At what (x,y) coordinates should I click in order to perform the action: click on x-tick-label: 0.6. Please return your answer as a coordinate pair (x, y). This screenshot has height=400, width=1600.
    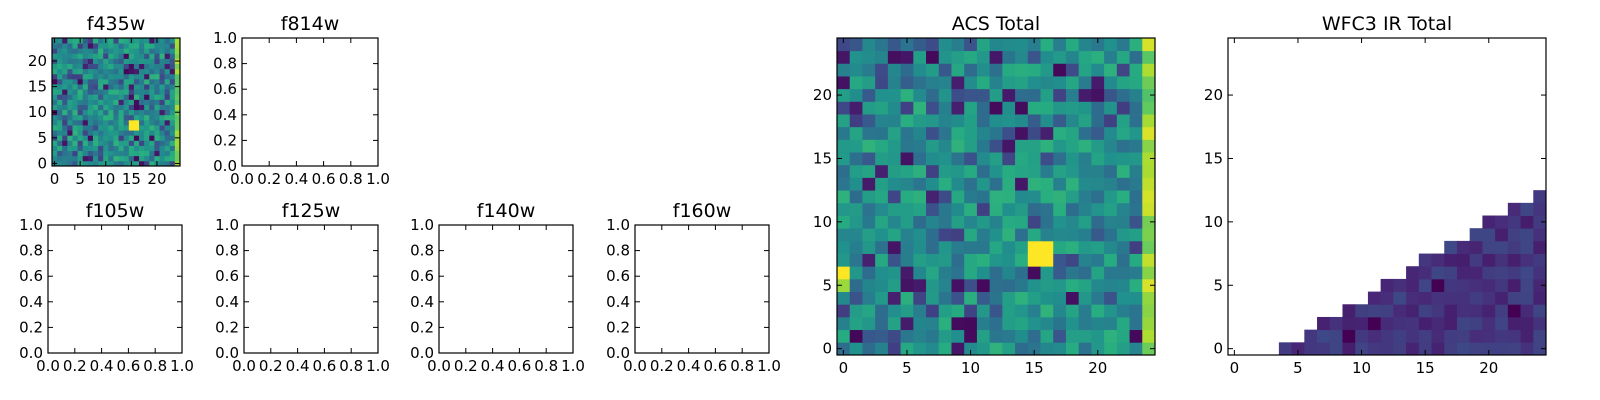
    Looking at the image, I should click on (715, 366).